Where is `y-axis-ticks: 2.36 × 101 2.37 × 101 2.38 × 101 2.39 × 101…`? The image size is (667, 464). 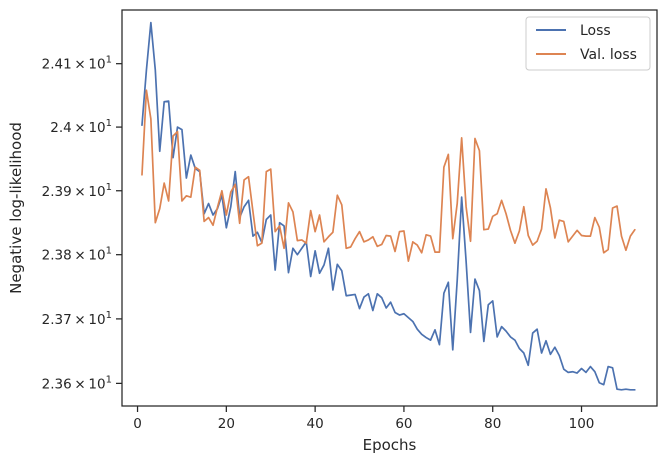 y-axis-ticks: 2.36 × 101 2.37 × 101 2.38 × 101 2.39 × 101… is located at coordinates (82, 223).